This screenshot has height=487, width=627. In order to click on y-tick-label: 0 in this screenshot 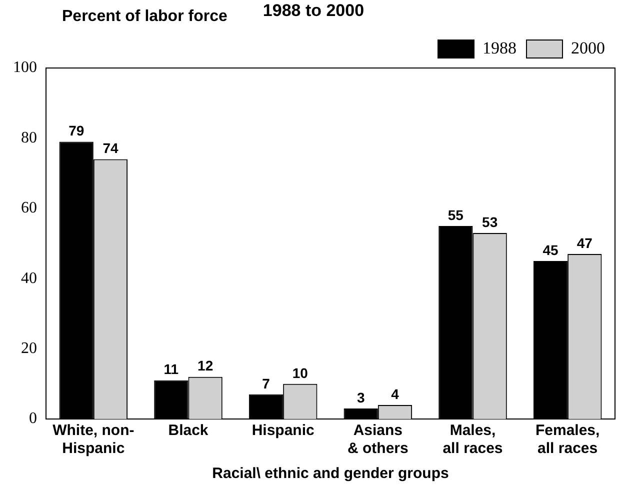, I will do `click(33, 419)`.